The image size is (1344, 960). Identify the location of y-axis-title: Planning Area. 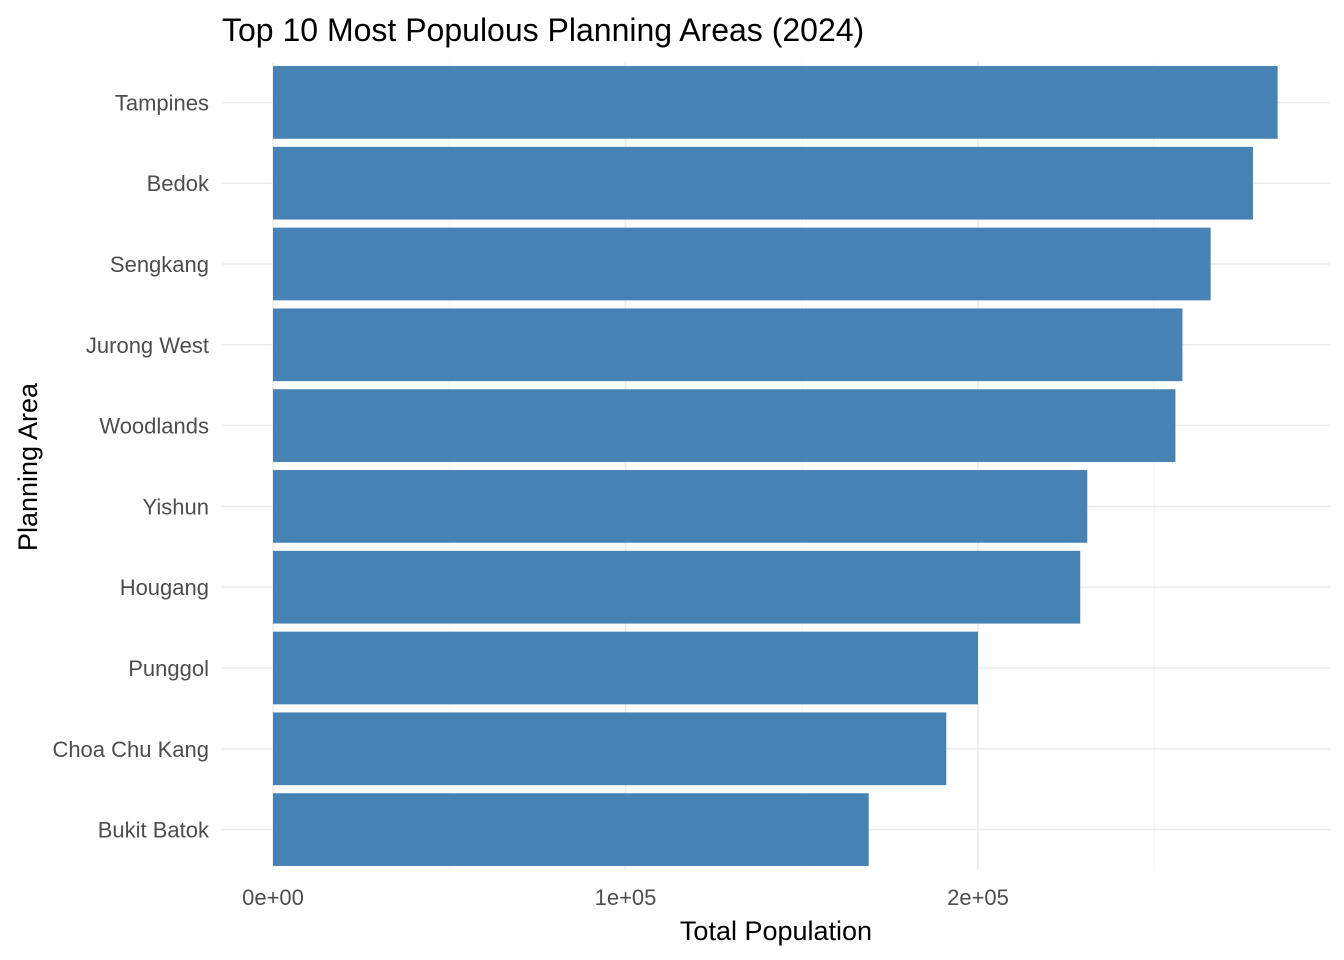
(28, 466).